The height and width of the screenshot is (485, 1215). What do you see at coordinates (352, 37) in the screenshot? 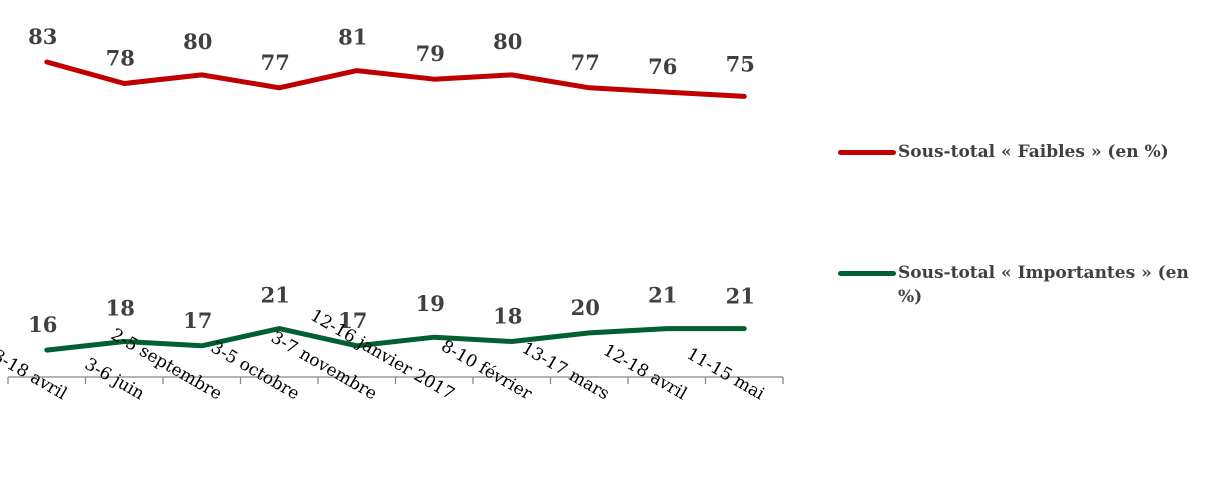
I see `data-label: 81` at bounding box center [352, 37].